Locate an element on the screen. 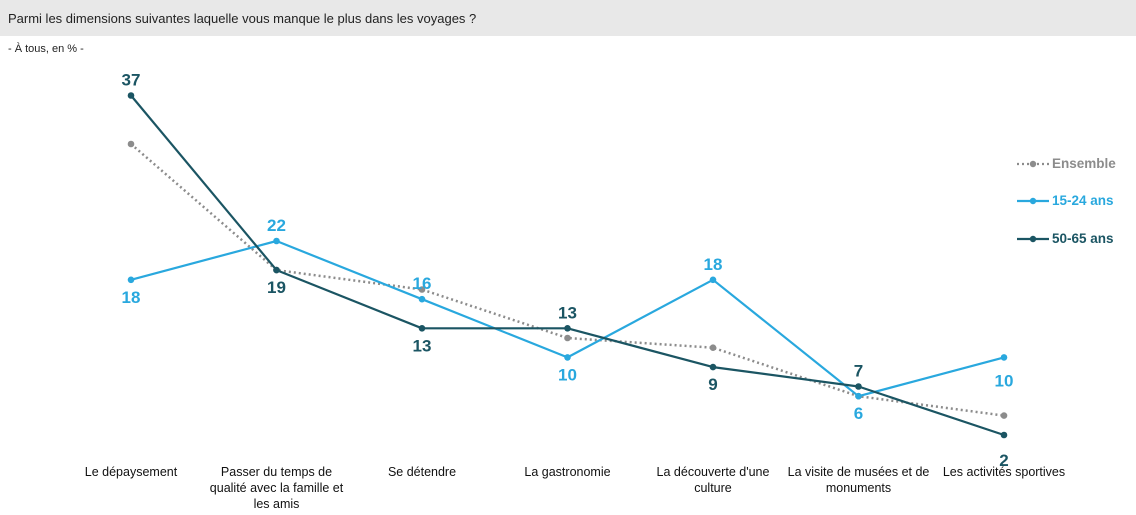 The height and width of the screenshot is (515, 1136). category-label-3: La gastronomie is located at coordinates (567, 472).